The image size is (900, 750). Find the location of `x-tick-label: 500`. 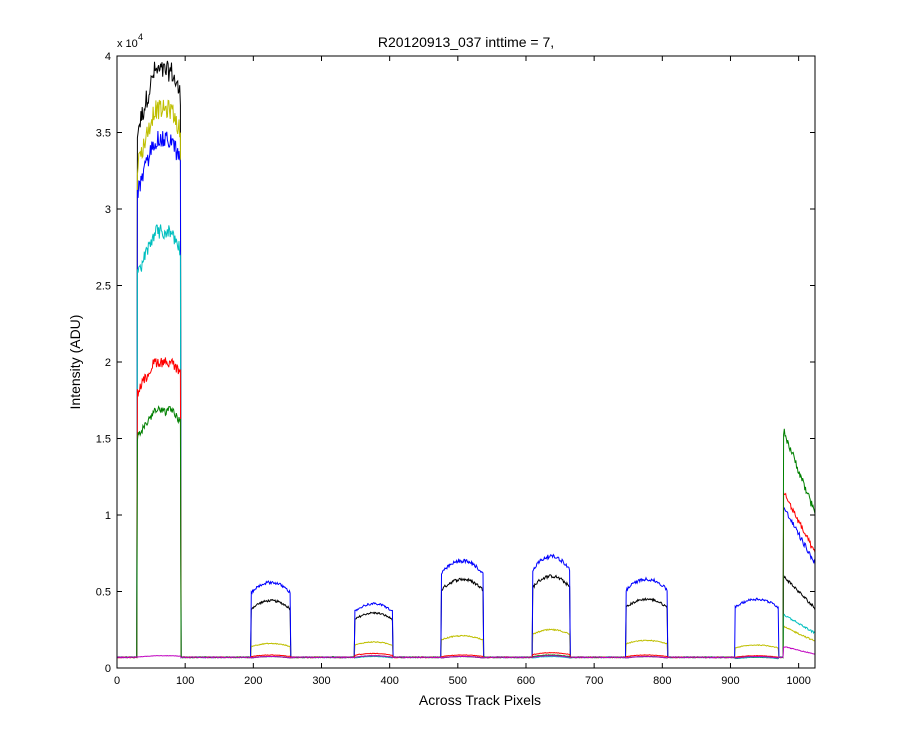

x-tick-label: 500 is located at coordinates (458, 681).